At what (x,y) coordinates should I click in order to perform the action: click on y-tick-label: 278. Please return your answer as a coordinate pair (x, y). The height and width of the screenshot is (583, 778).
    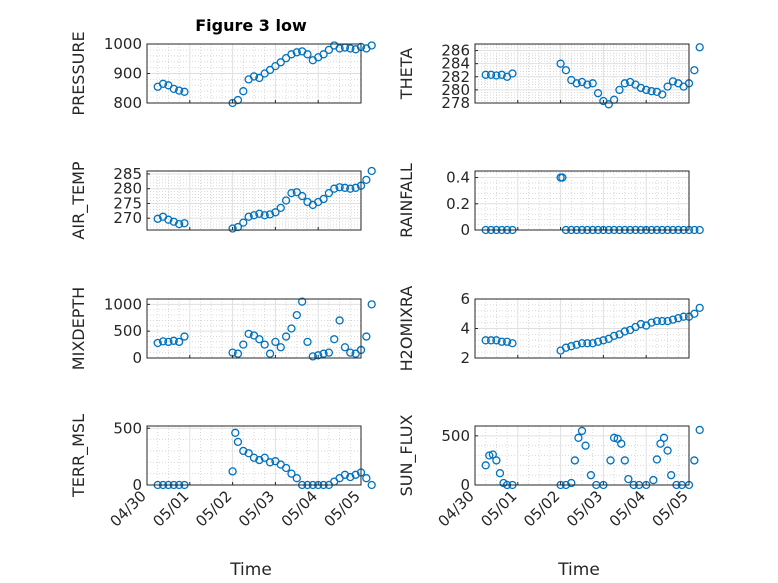
    Looking at the image, I should click on (455, 103).